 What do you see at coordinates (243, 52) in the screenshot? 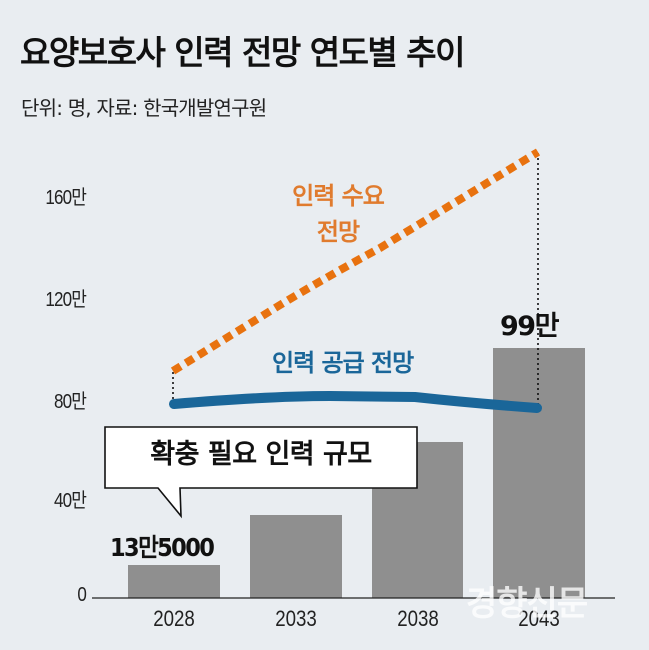
I see `chart-title: 요양보호사 인력 전망 연도별 추이` at bounding box center [243, 52].